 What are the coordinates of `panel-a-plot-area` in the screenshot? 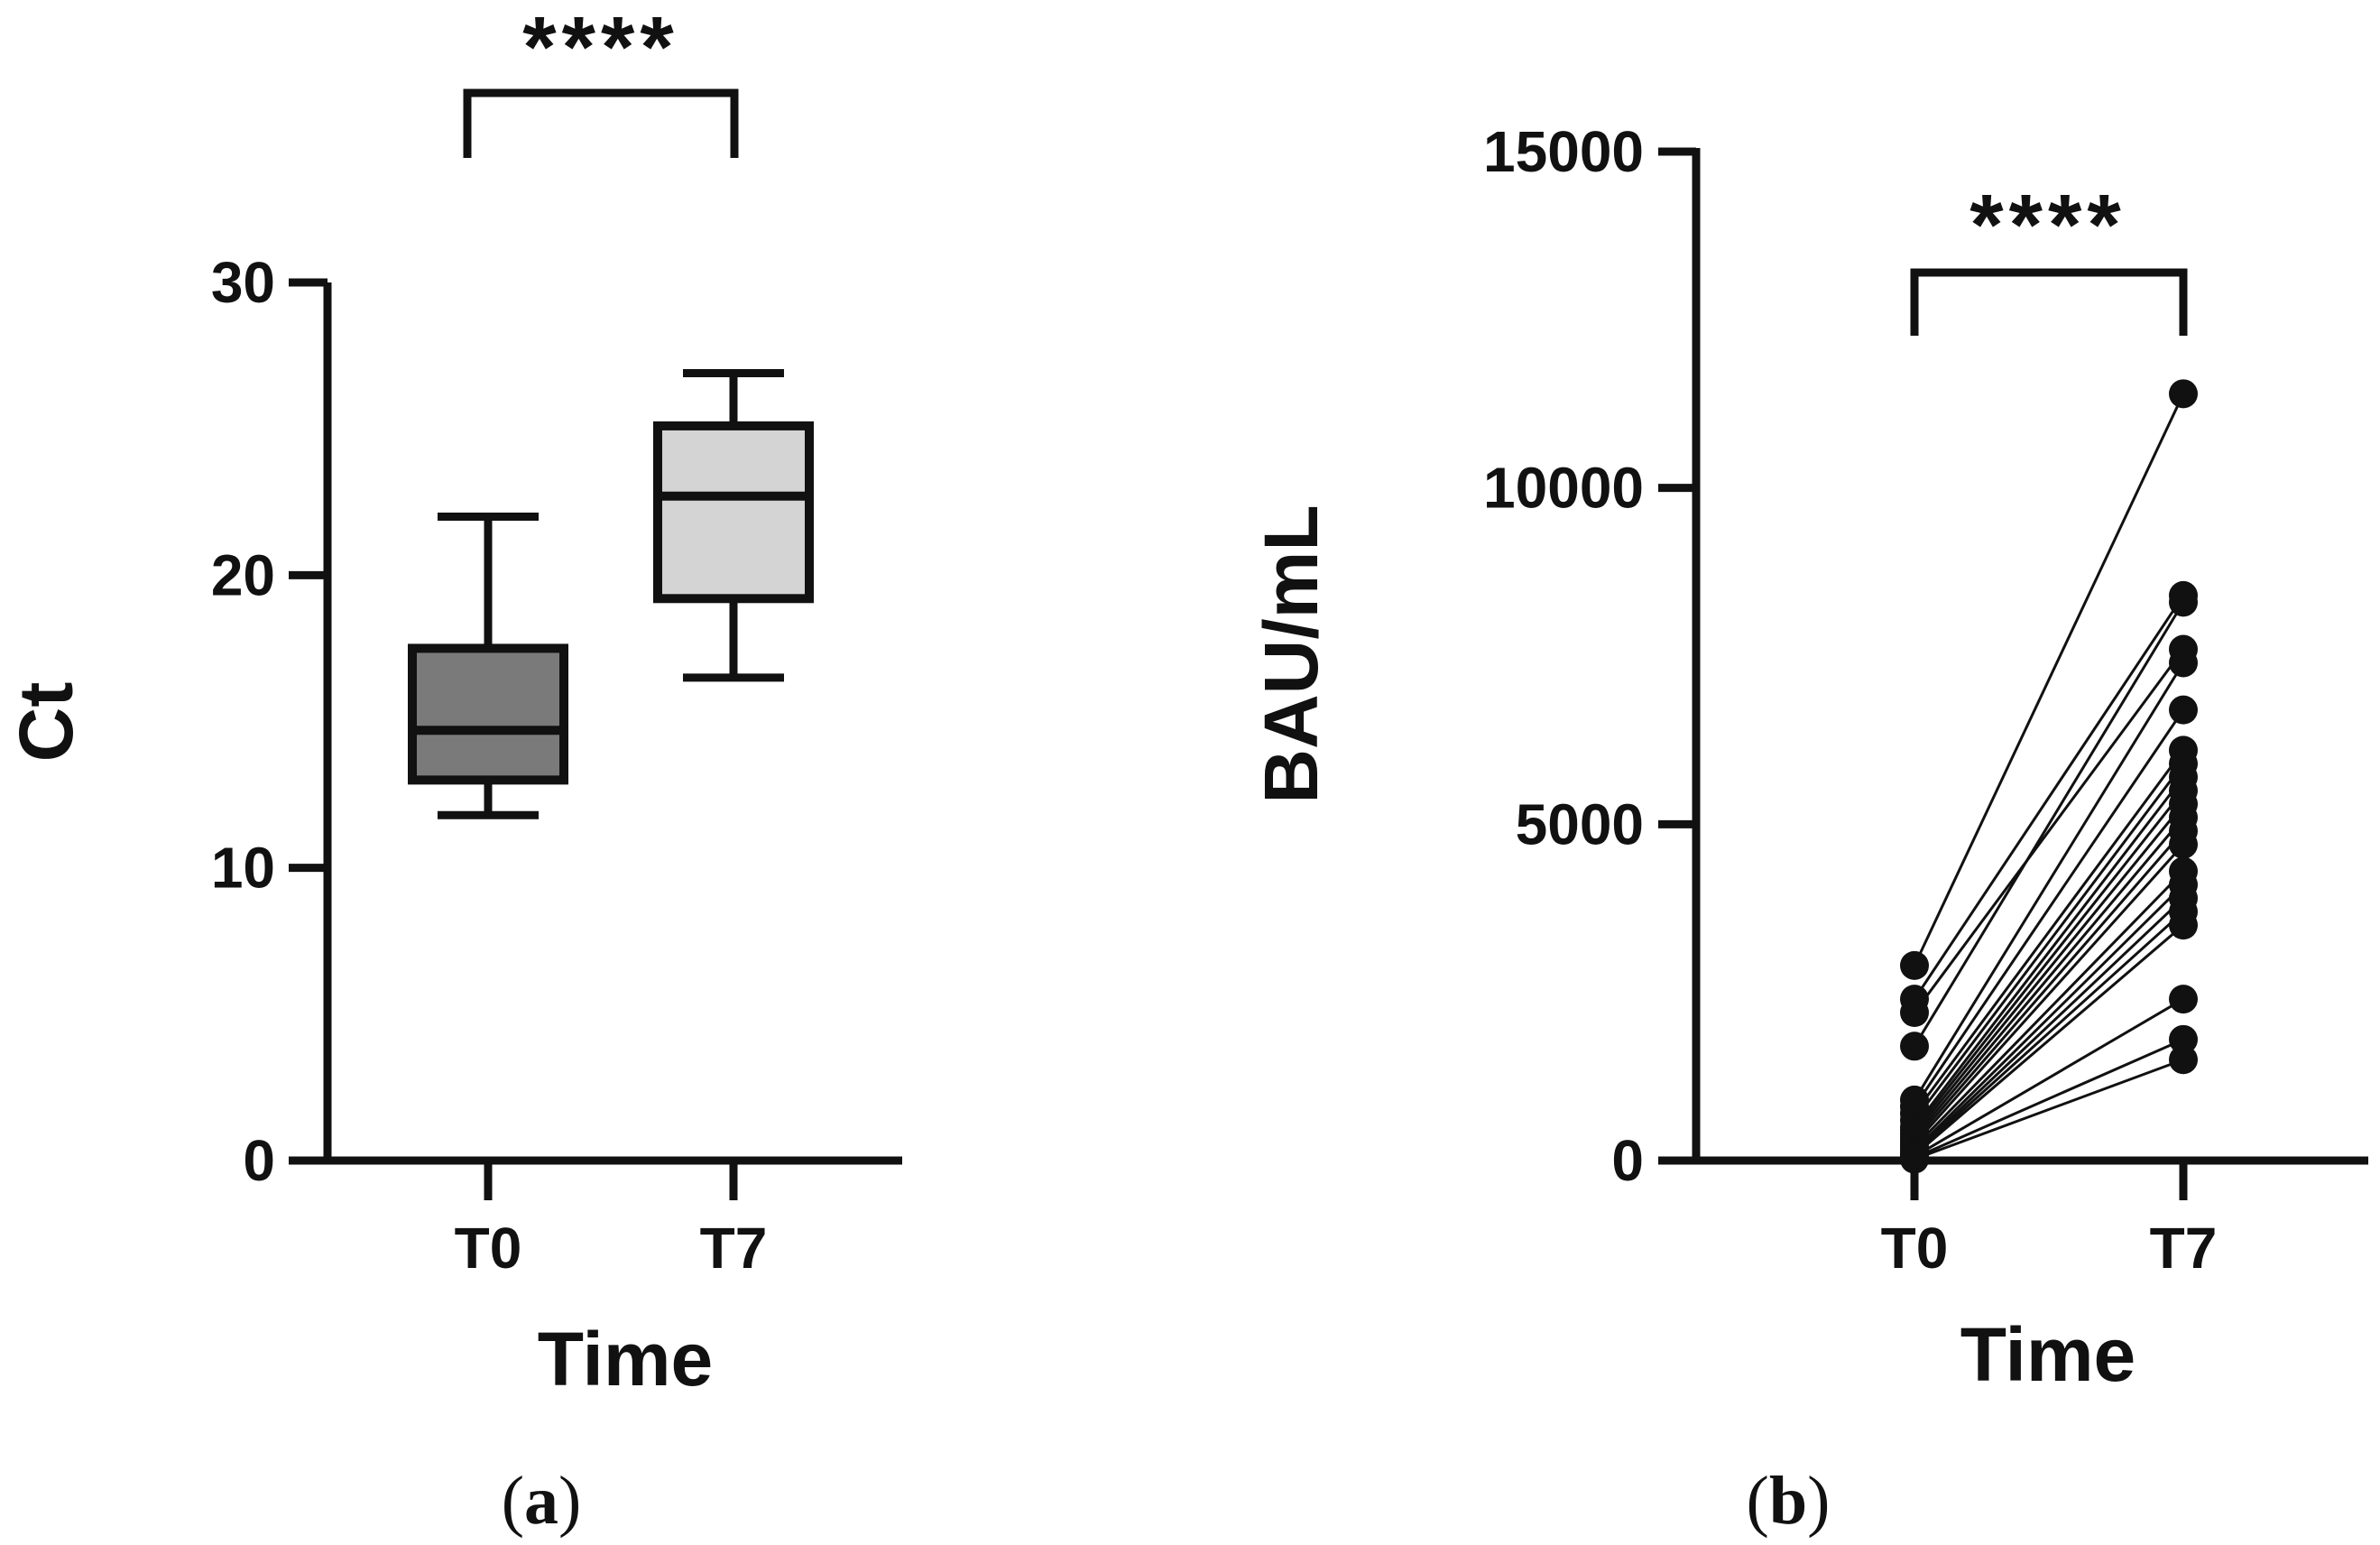 It's located at (611, 594).